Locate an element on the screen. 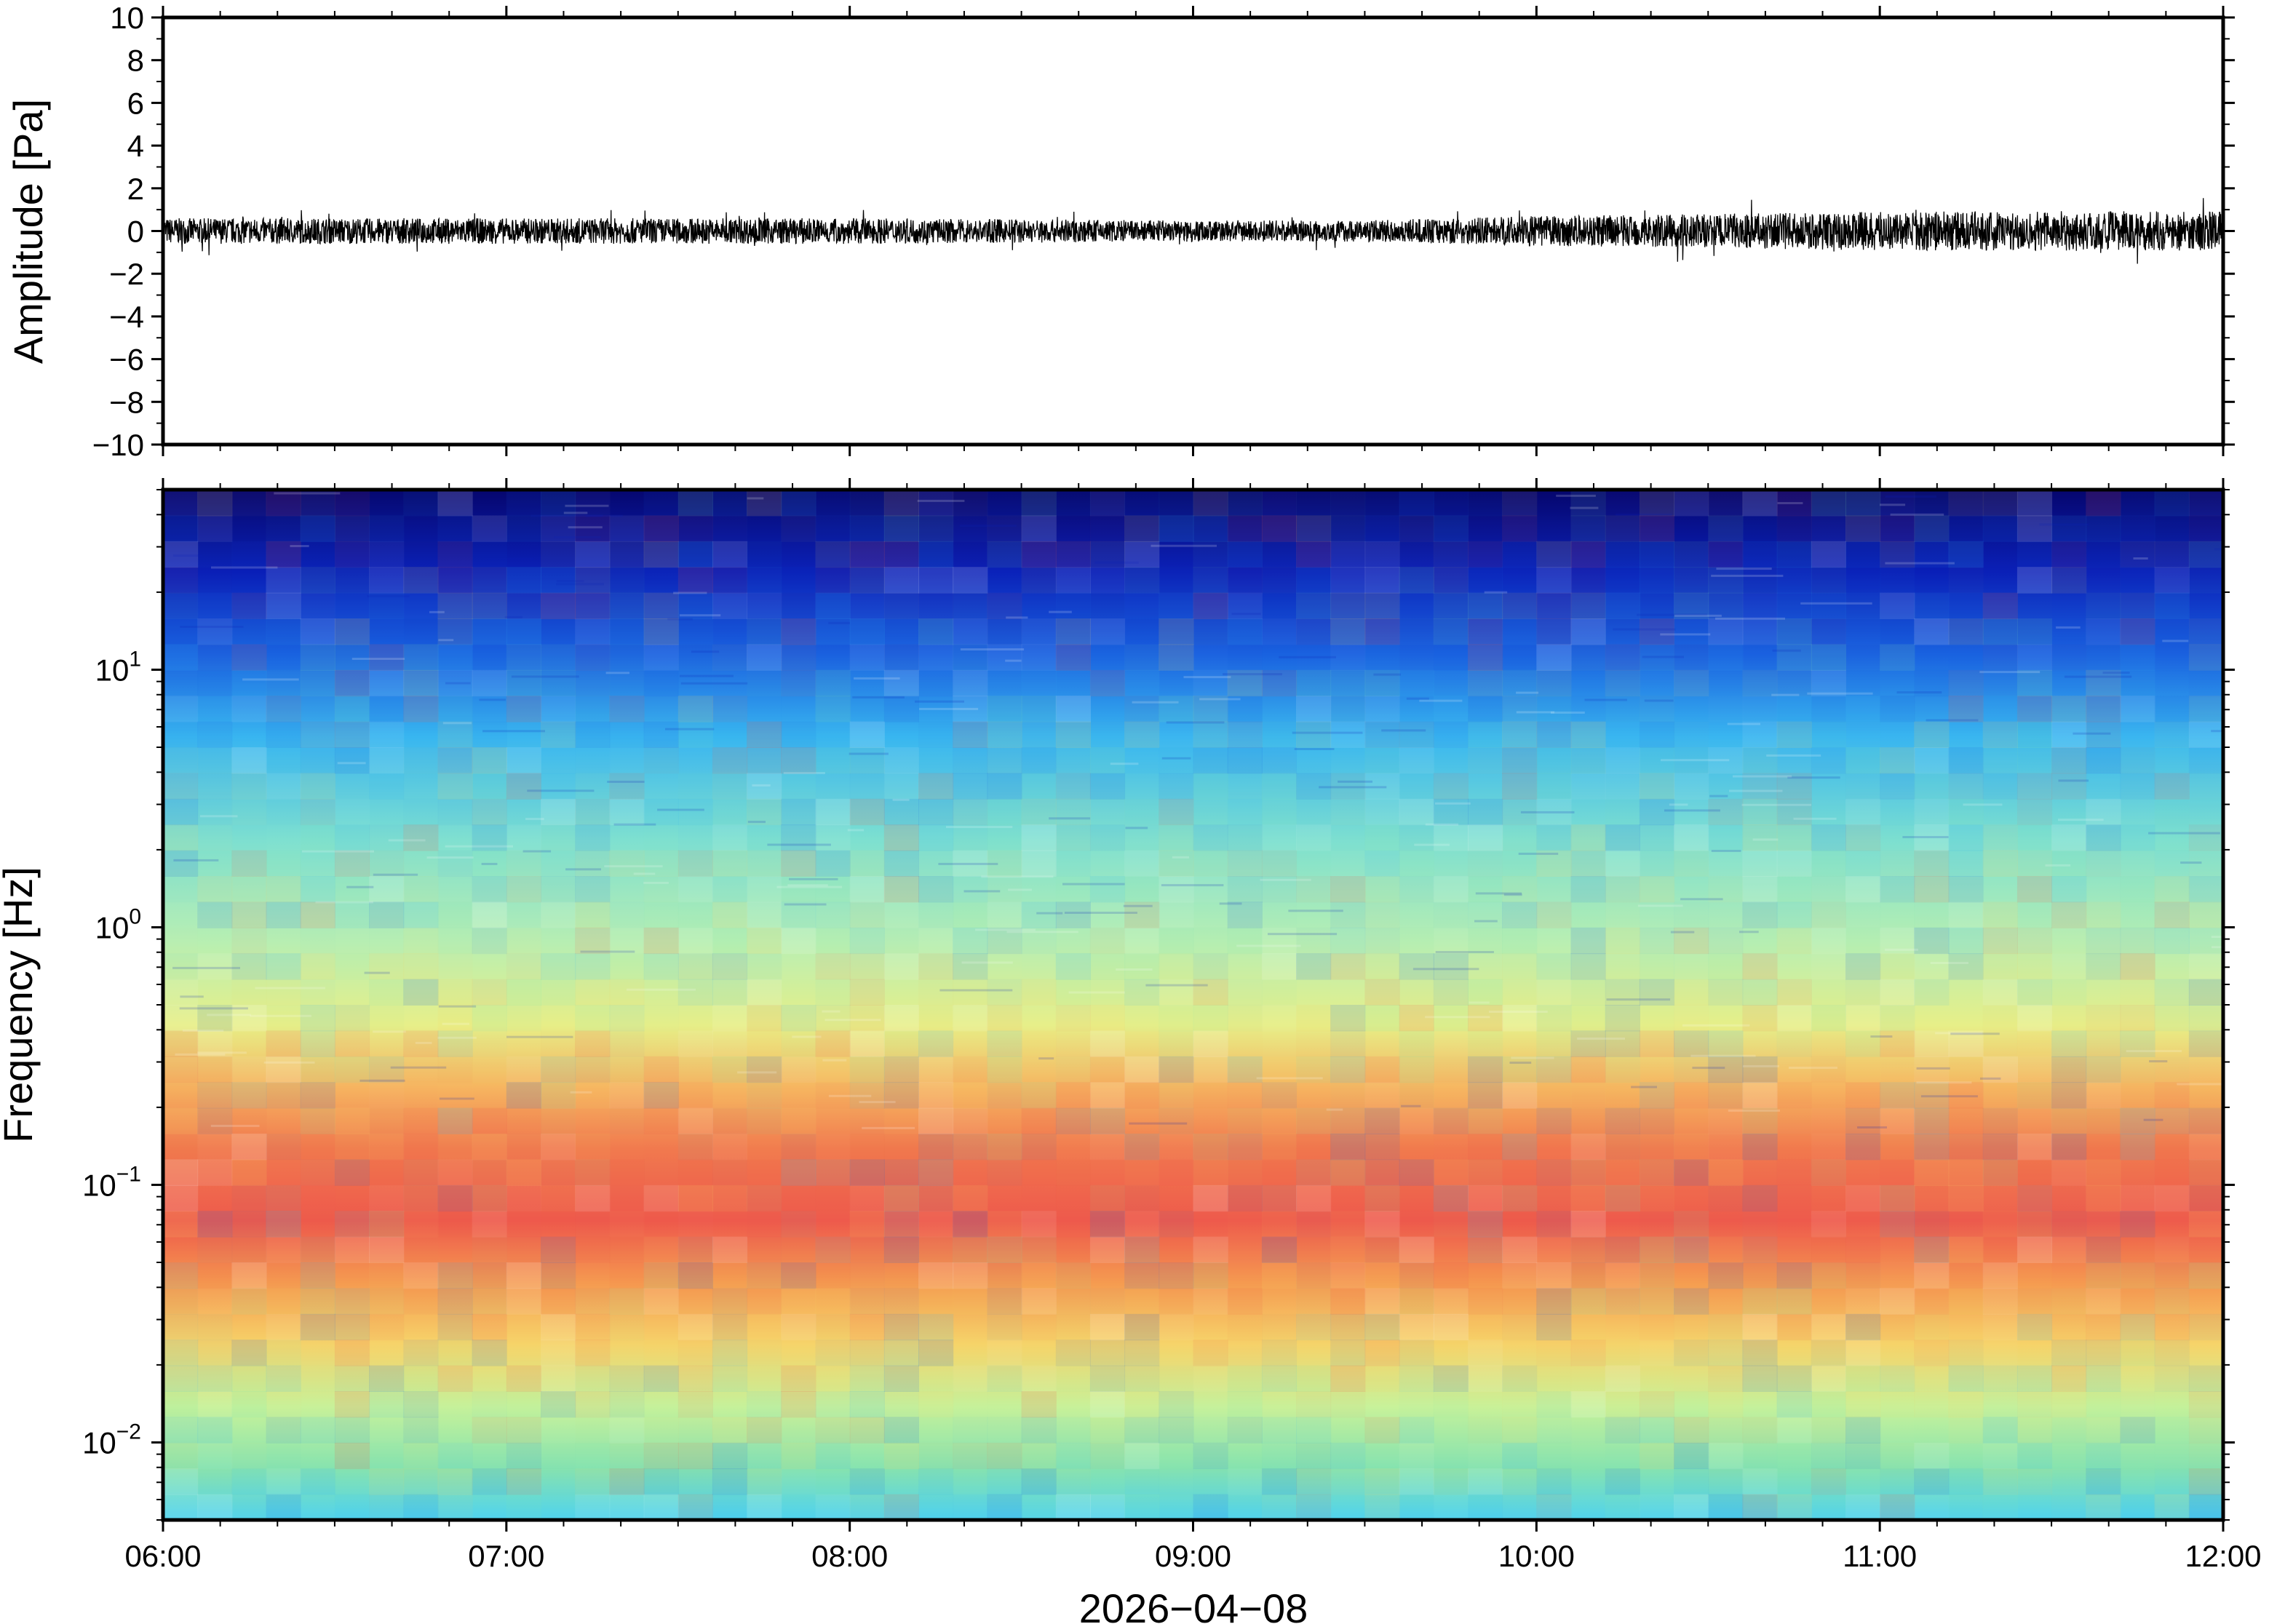 The width and height of the screenshot is (2269, 1624). waveform-y-tick-label: −8 is located at coordinates (126, 402).